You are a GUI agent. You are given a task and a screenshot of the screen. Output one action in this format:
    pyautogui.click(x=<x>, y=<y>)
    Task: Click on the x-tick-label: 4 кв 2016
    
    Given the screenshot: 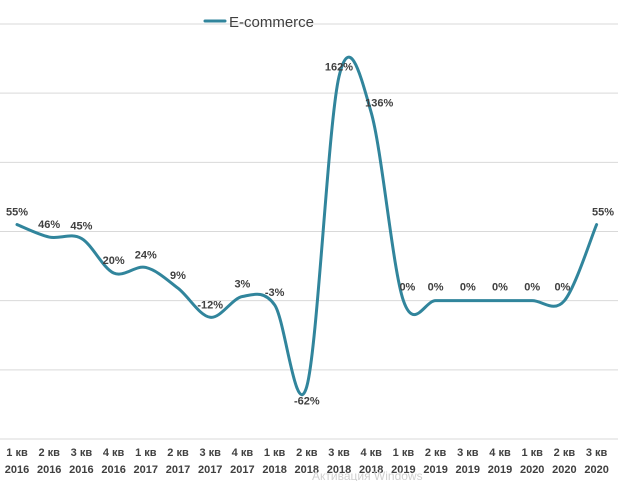 What is the action you would take?
    pyautogui.click(x=113, y=461)
    